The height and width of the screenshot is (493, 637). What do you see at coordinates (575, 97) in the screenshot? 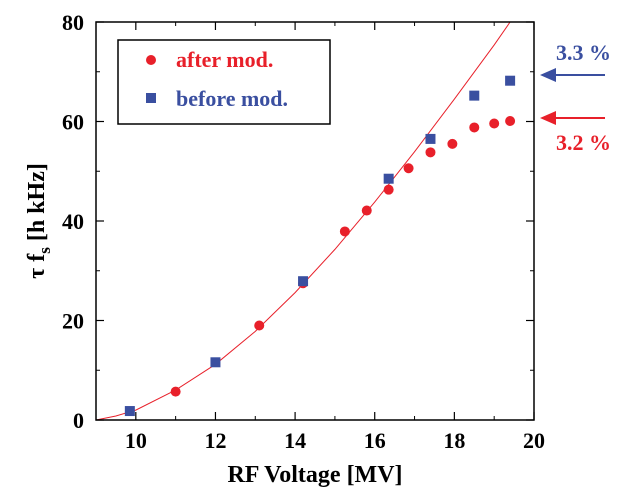
I see `annotations: 3.3 % 3.2 %` at bounding box center [575, 97].